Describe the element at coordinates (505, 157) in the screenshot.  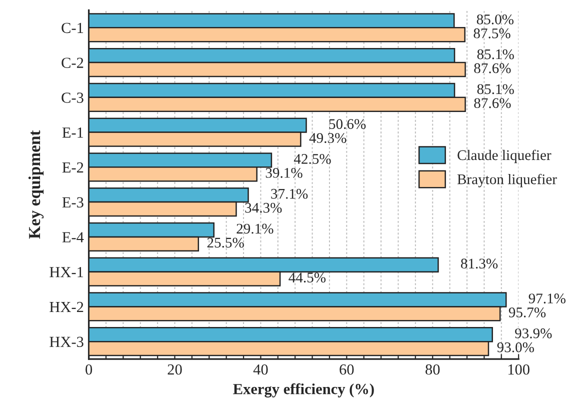
I see `legend-label: Claude liquefier` at that location.